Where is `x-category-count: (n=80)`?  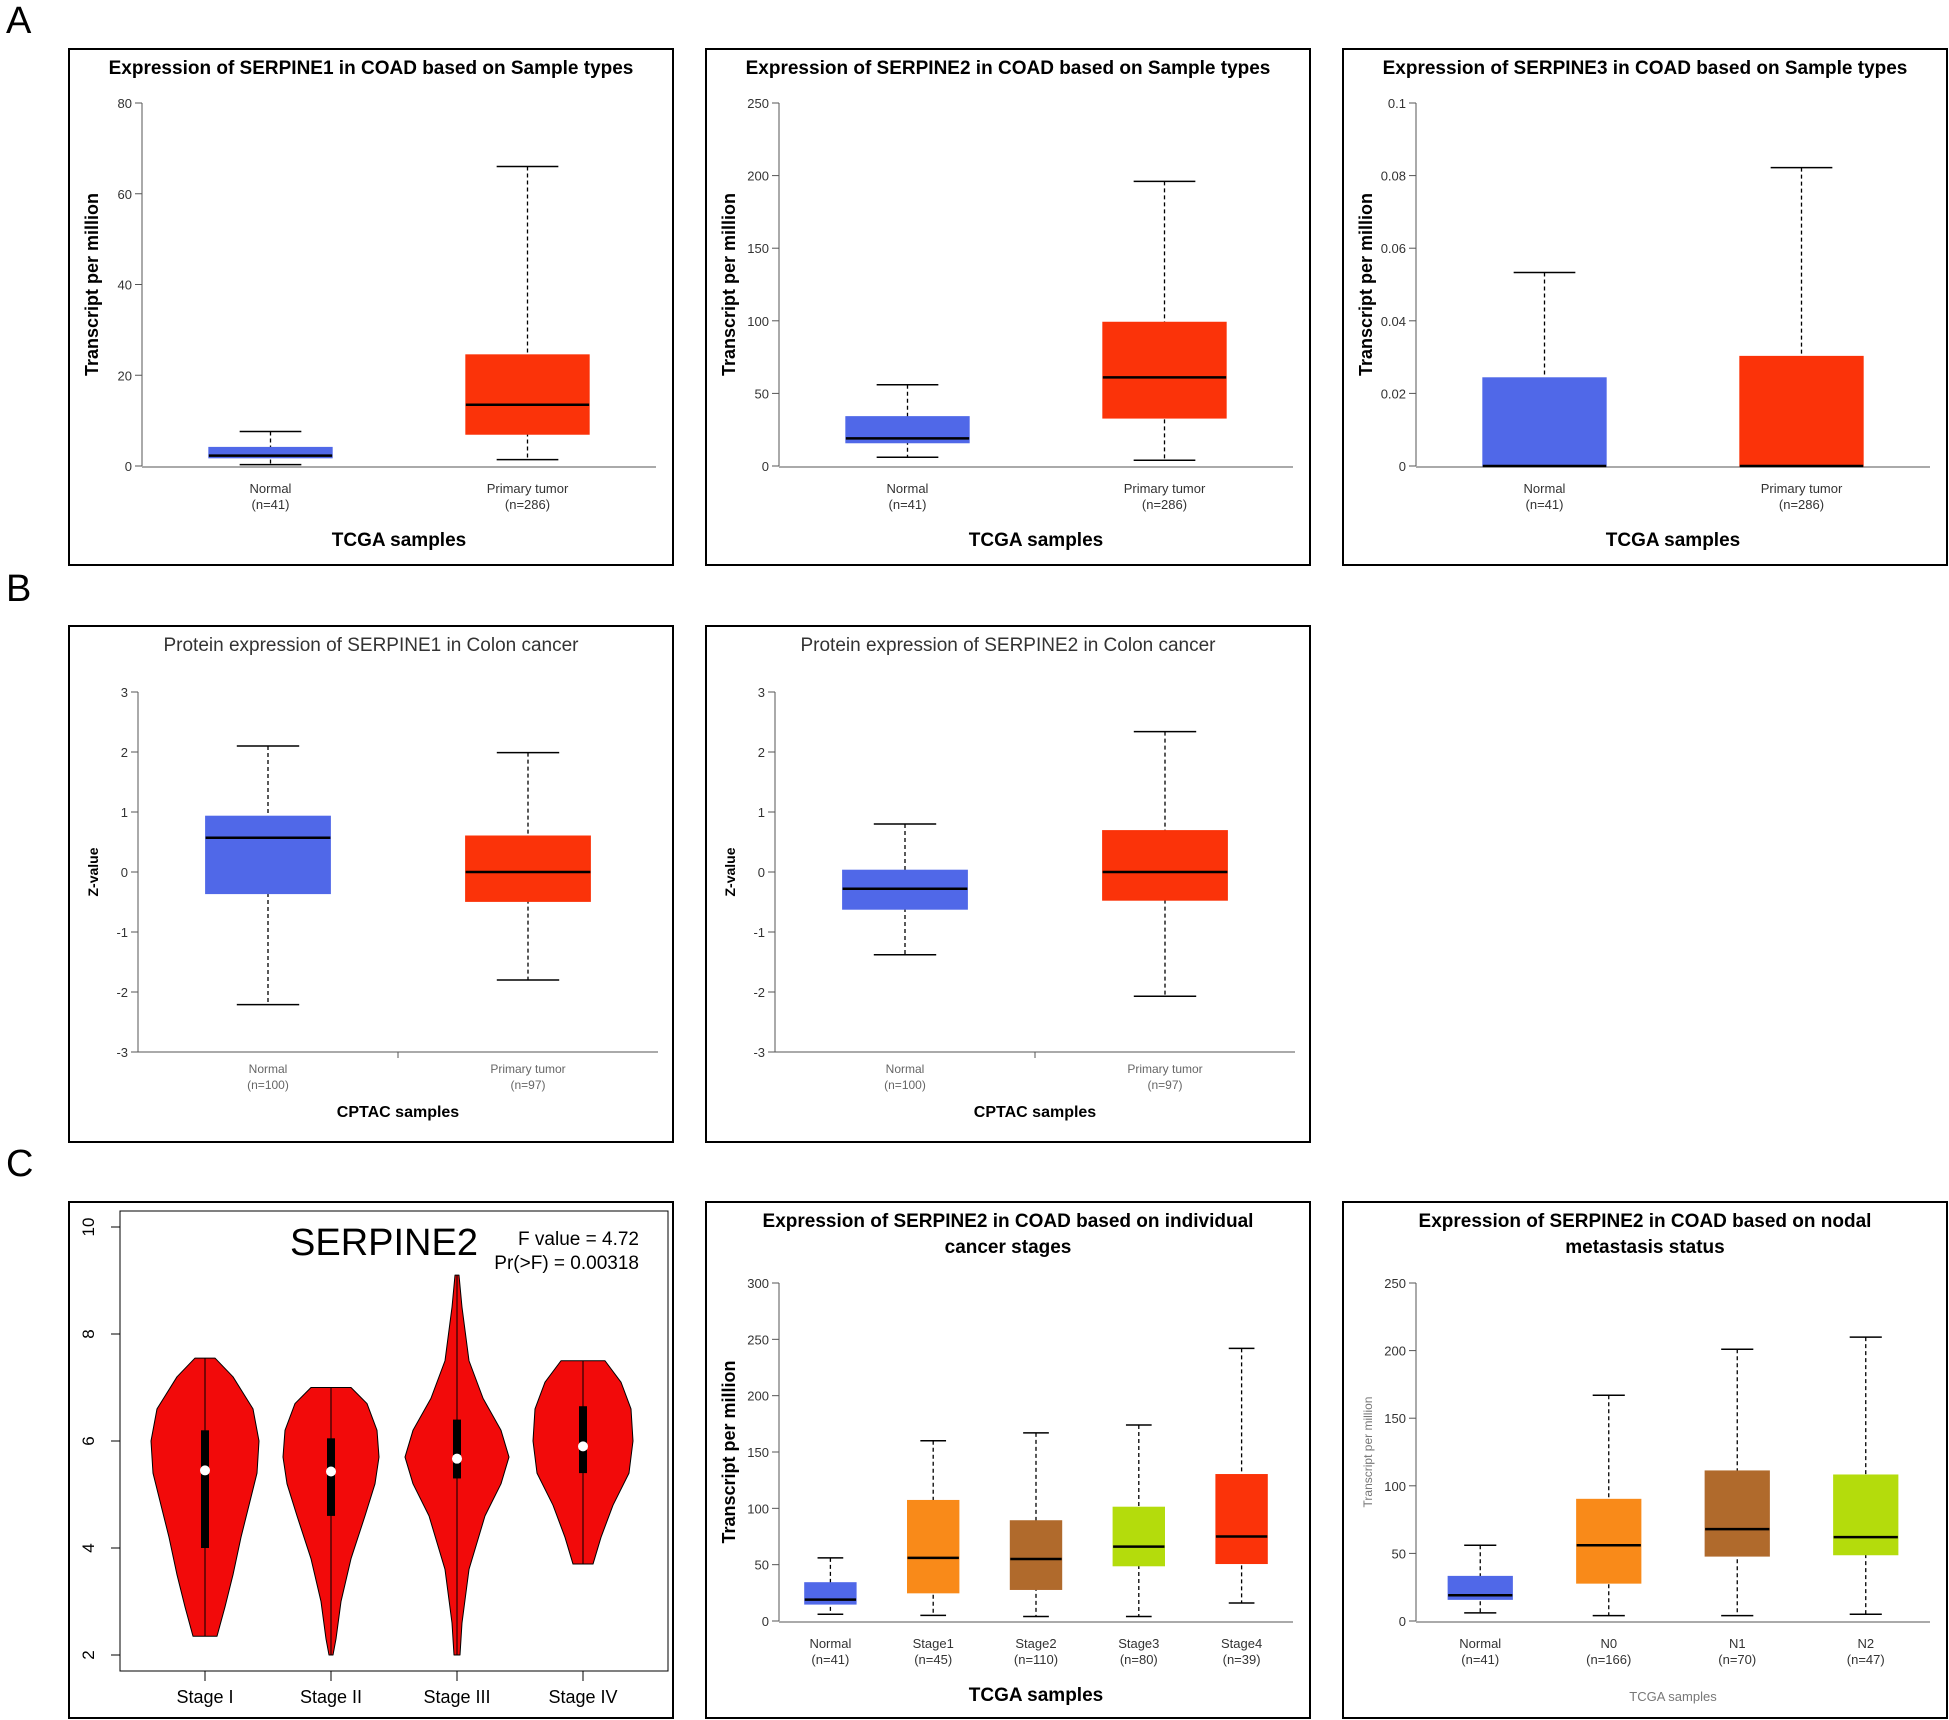
x-category-count: (n=80) is located at coordinates (1139, 1659).